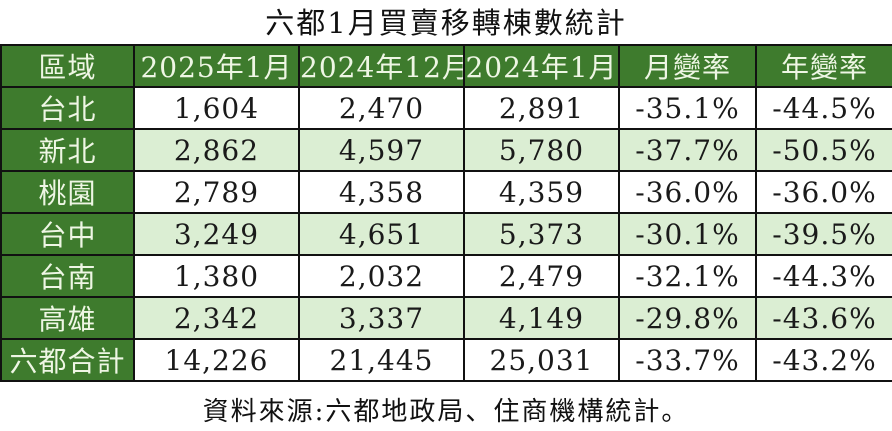  Describe the element at coordinates (541, 360) in the screenshot. I see `value-cell: 25,031` at that location.